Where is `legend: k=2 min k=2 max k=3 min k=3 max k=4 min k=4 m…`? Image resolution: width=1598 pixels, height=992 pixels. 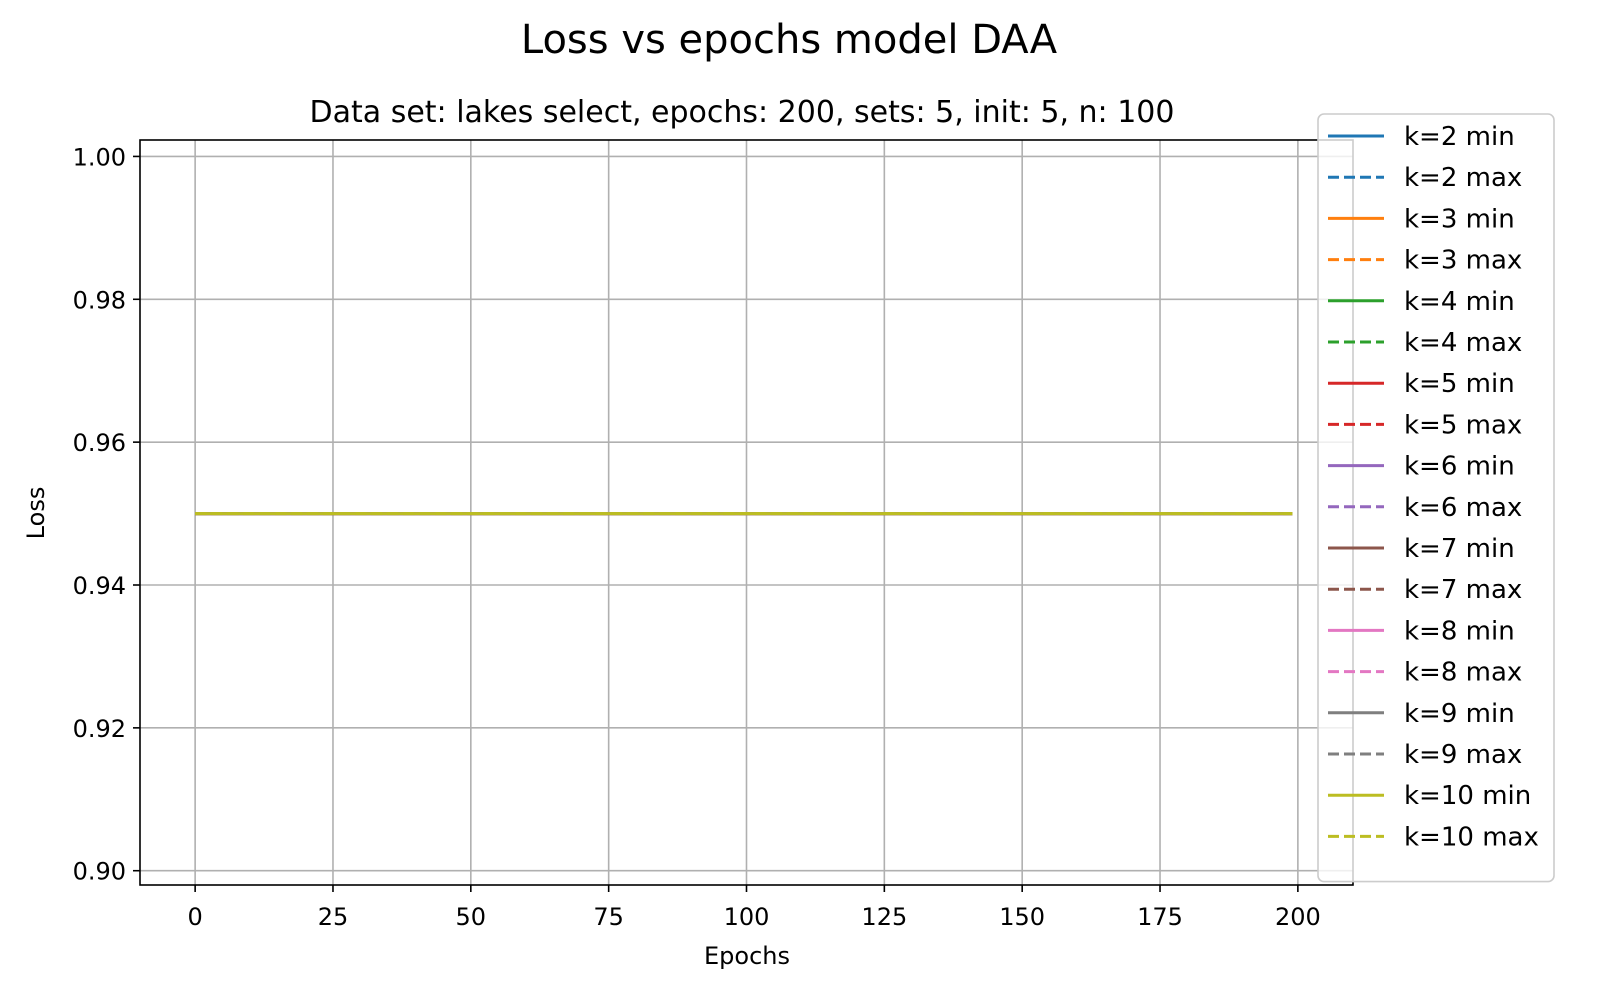 legend: k=2 min k=2 max k=3 min k=3 max k=4 min k=4 m… is located at coordinates (1436, 498).